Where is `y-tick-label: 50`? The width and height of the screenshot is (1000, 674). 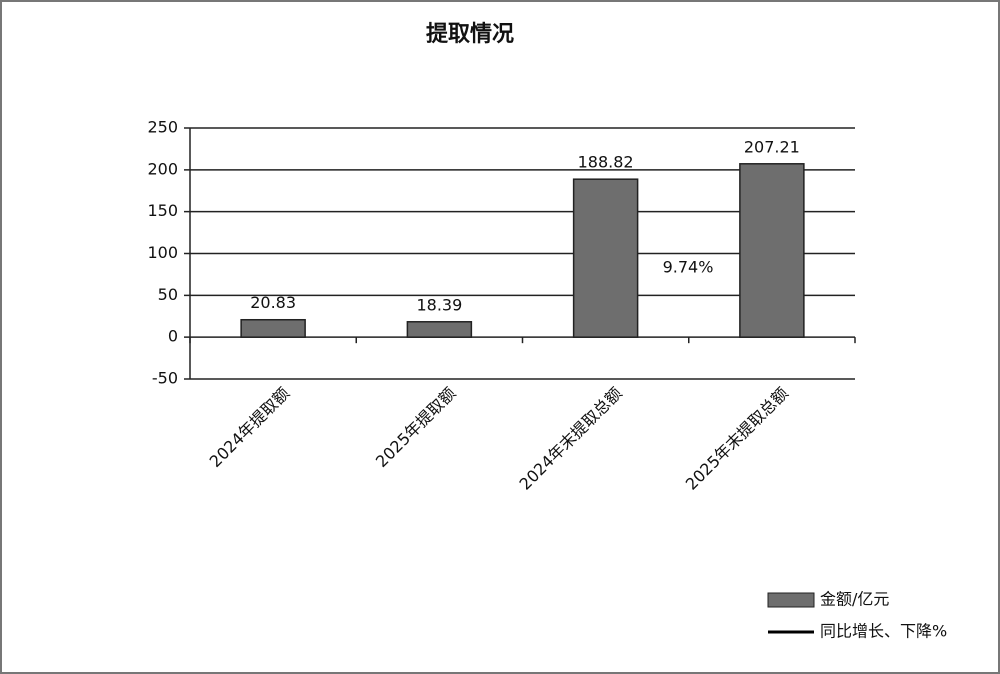
y-tick-label: 50 is located at coordinates (168, 294).